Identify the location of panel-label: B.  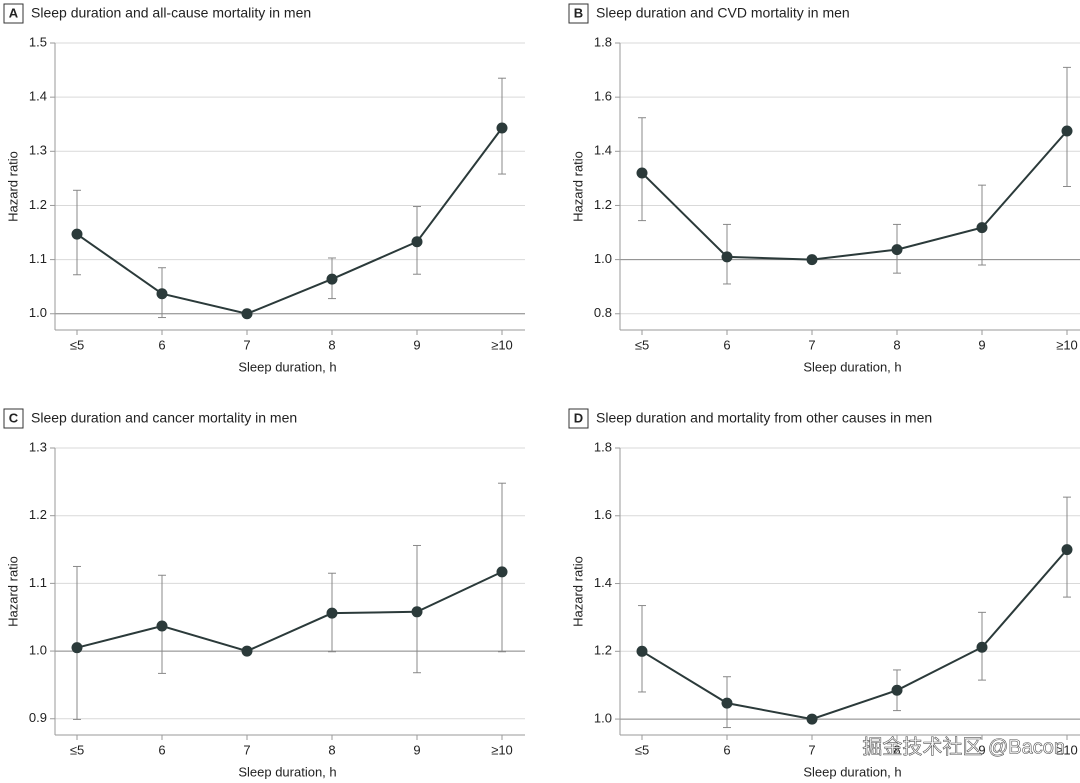
(578, 12).